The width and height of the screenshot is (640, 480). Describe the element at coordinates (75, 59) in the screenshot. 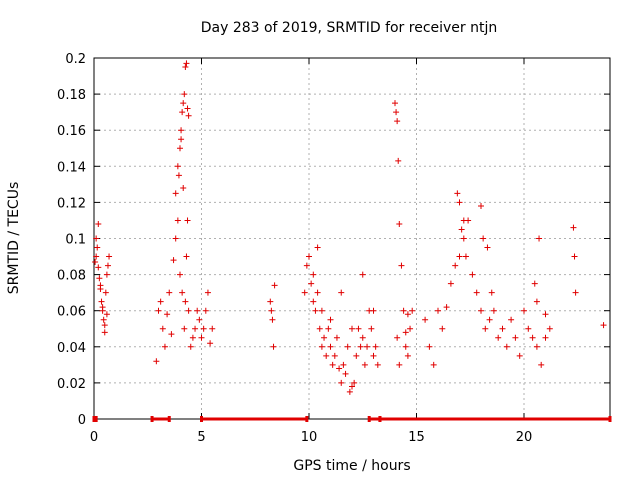

I see `y-tick-label: 0.2` at that location.